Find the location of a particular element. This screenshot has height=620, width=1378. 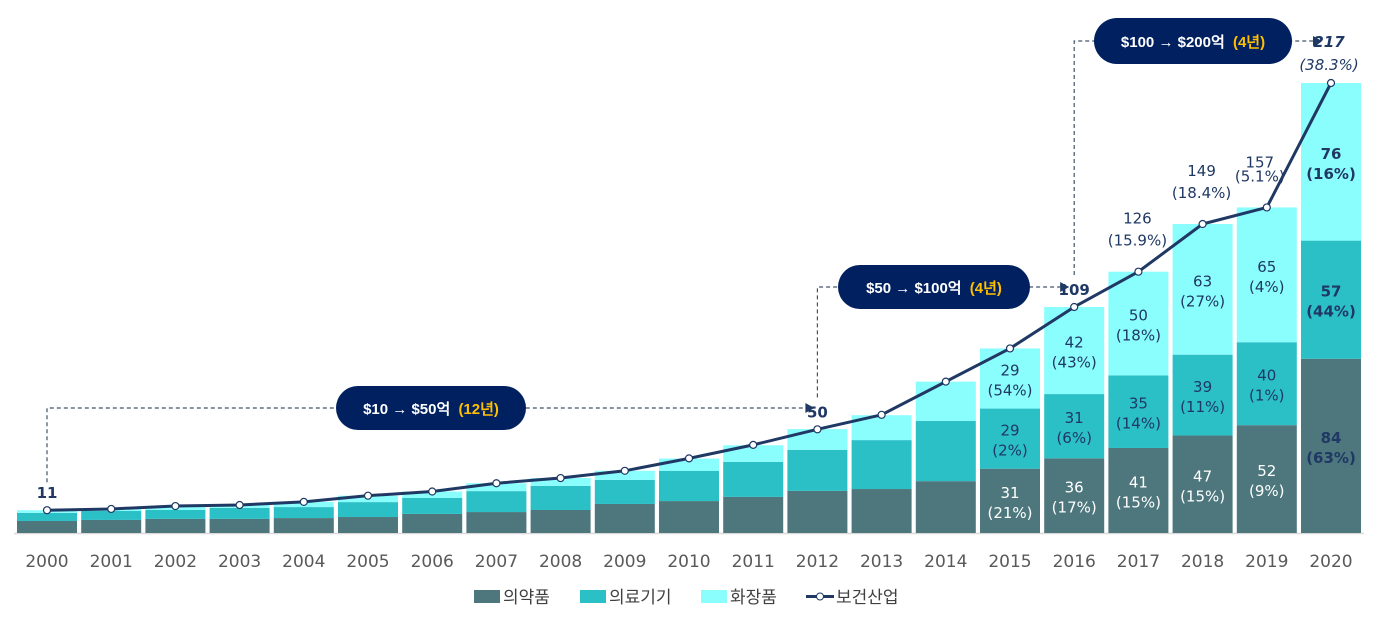

x-tick-label: 2020 is located at coordinates (1330, 562).